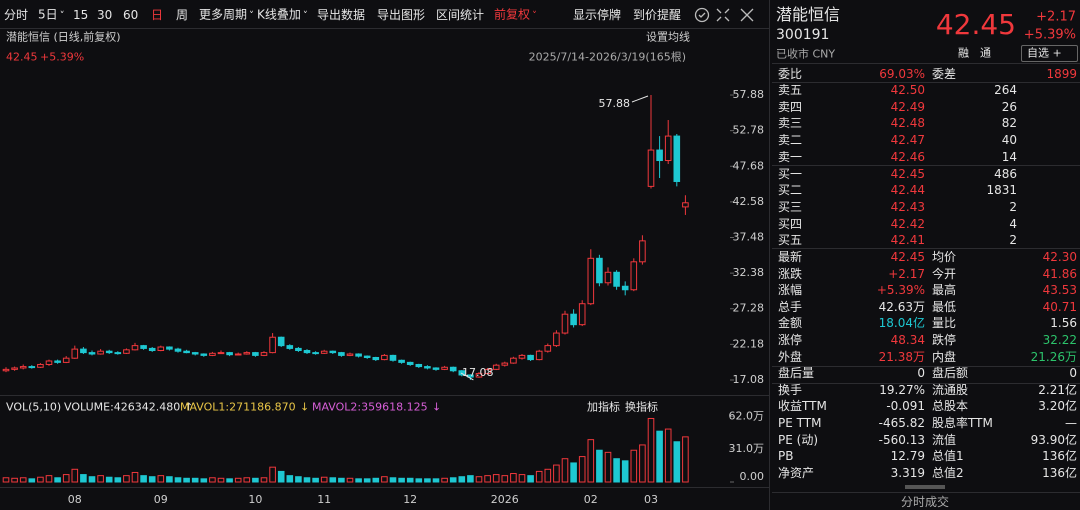 Image resolution: width=1080 pixels, height=510 pixels. I want to click on ma-setting: 设置均线, so click(668, 37).